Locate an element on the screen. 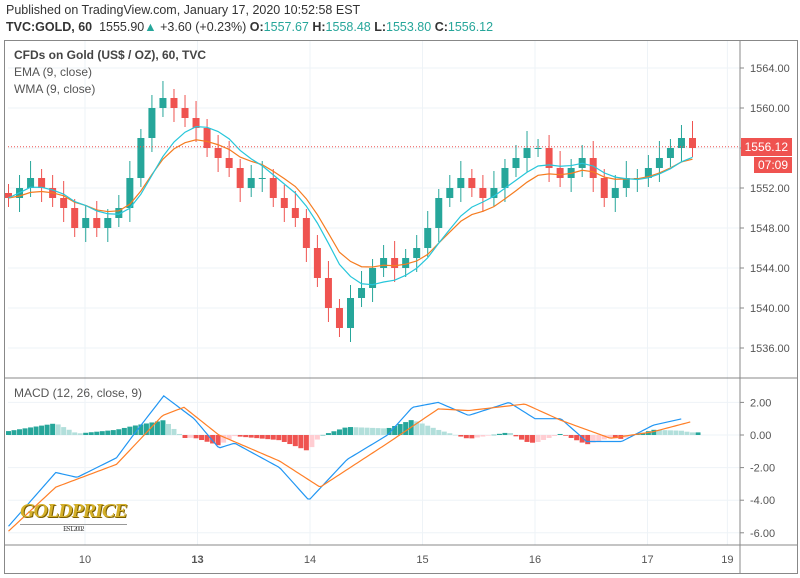 This screenshot has height=578, width=800. ema-legend: EMA (9, close) is located at coordinates (53, 72).